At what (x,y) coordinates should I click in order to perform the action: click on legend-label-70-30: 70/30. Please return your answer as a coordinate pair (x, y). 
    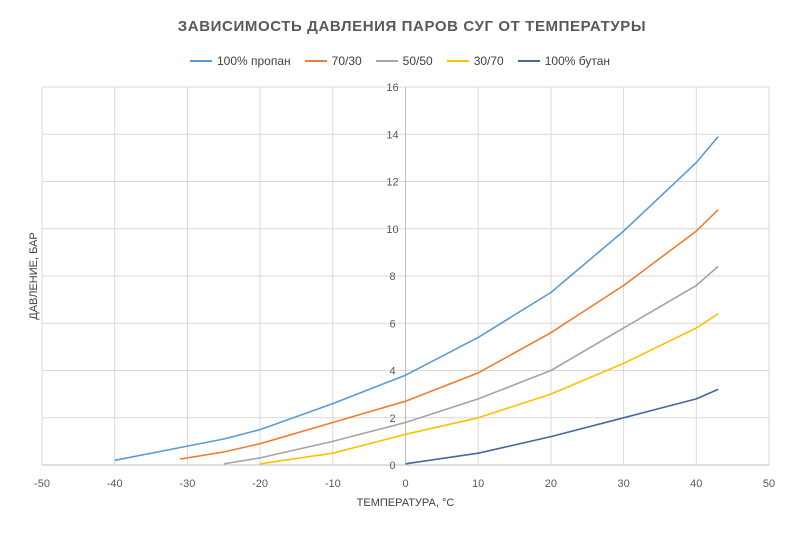
    Looking at the image, I should click on (346, 61).